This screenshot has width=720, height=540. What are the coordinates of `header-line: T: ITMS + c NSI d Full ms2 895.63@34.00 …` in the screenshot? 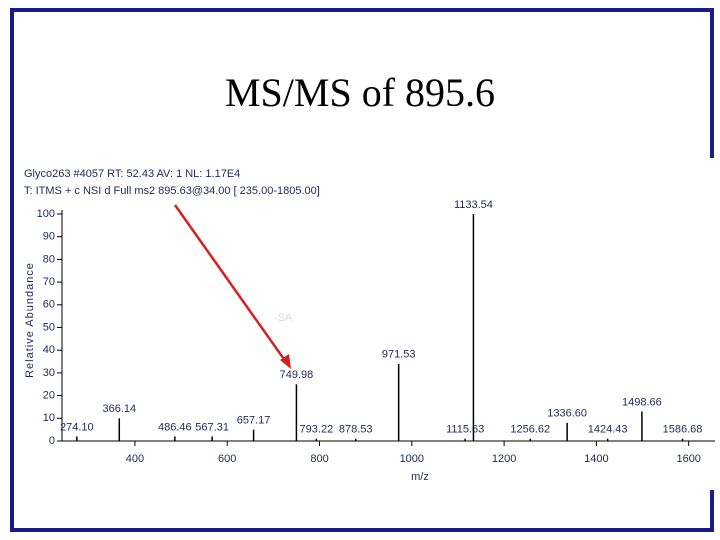 It's located at (172, 191).